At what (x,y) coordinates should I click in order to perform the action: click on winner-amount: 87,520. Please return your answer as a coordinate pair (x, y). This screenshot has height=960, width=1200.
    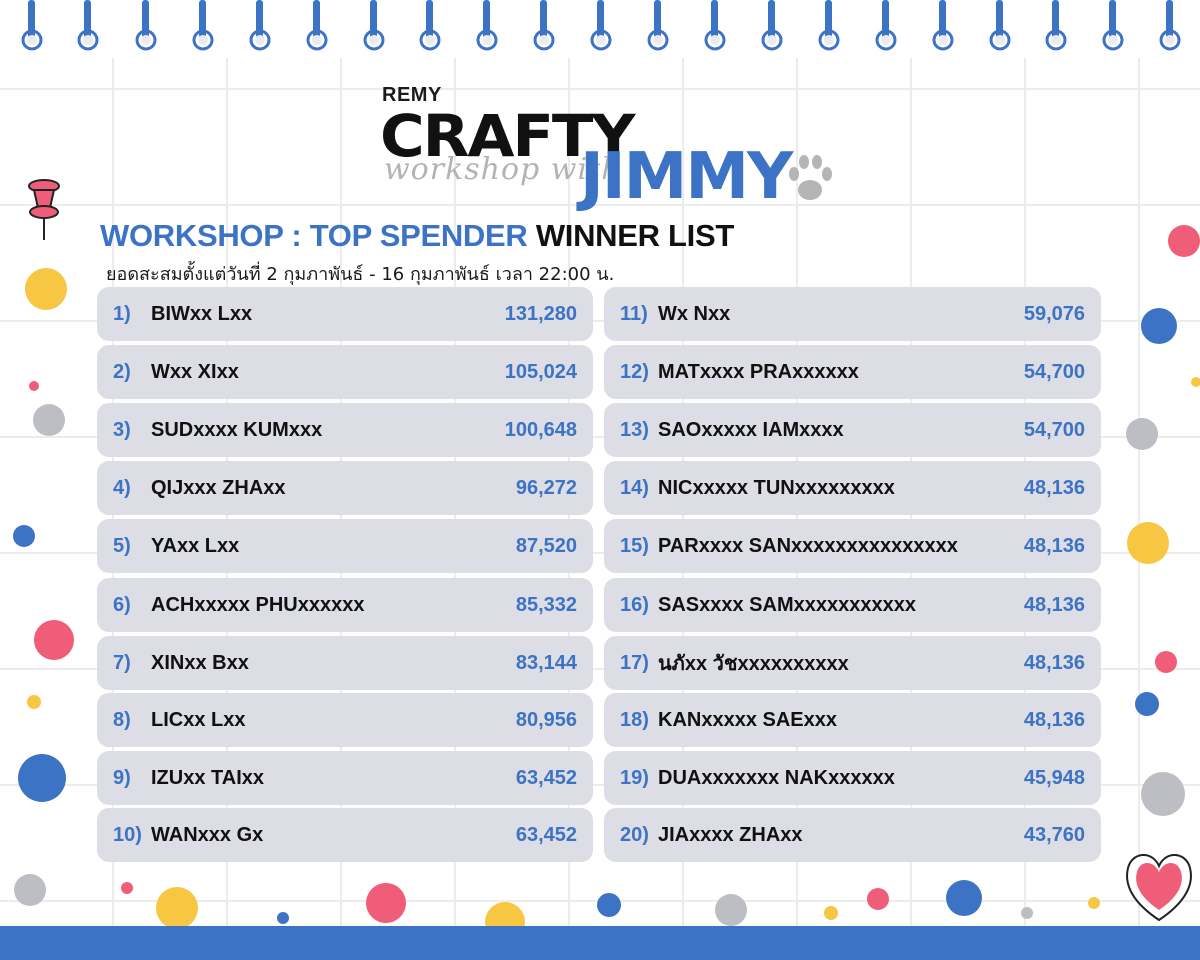
    Looking at the image, I should click on (546, 545).